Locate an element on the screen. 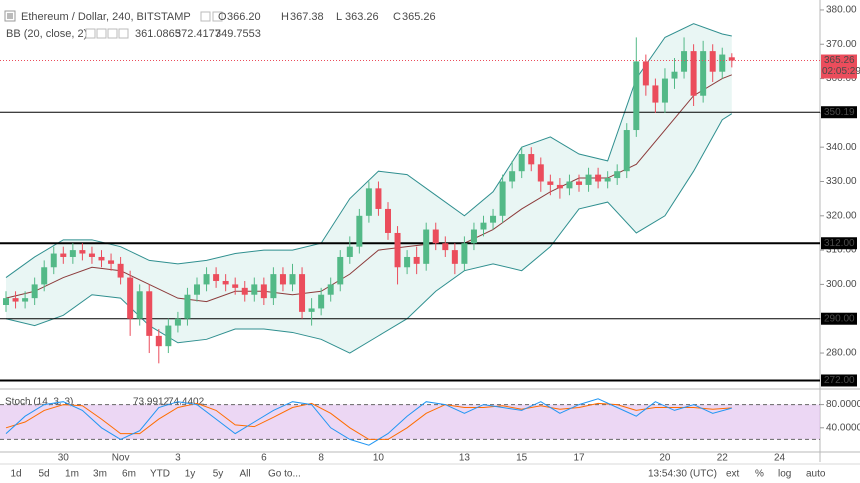  option-button: % is located at coordinates (759, 474).